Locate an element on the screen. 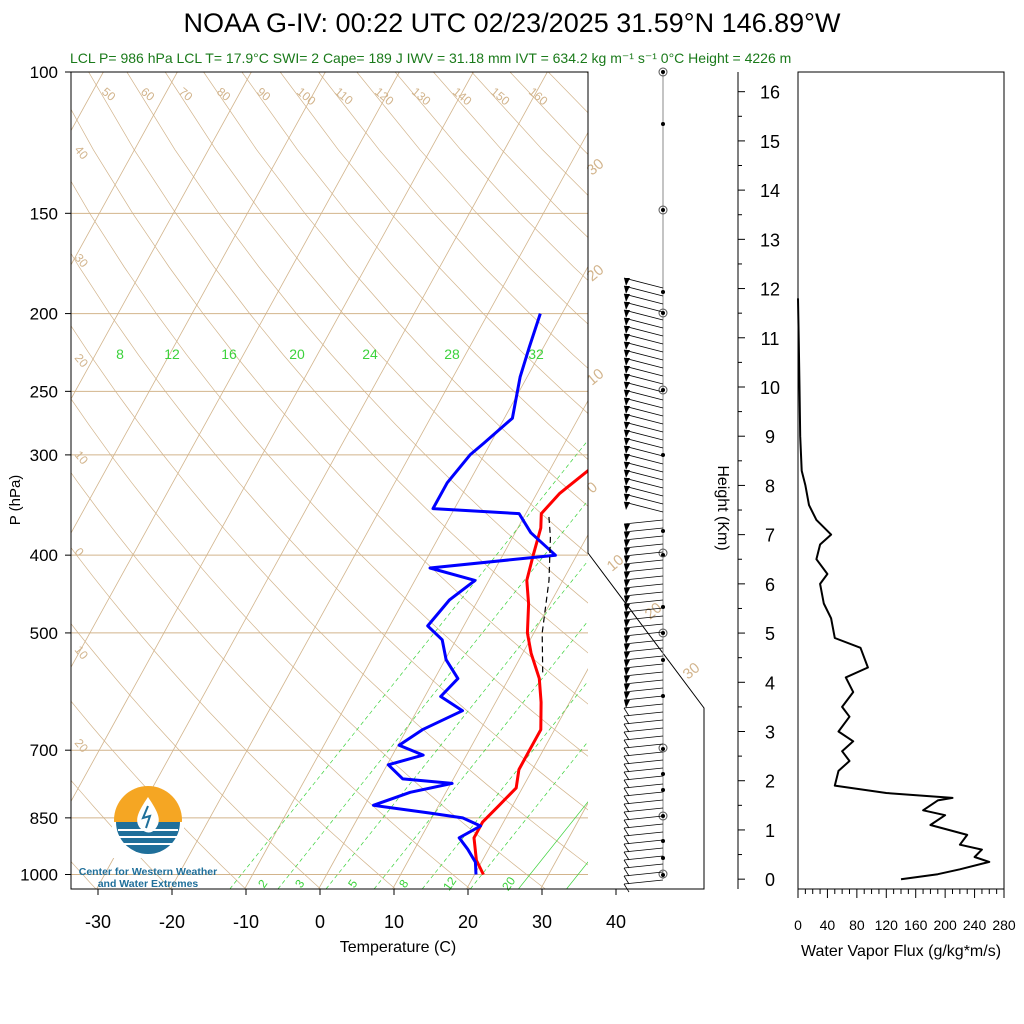  height-tick-label: 16 is located at coordinates (770, 93).